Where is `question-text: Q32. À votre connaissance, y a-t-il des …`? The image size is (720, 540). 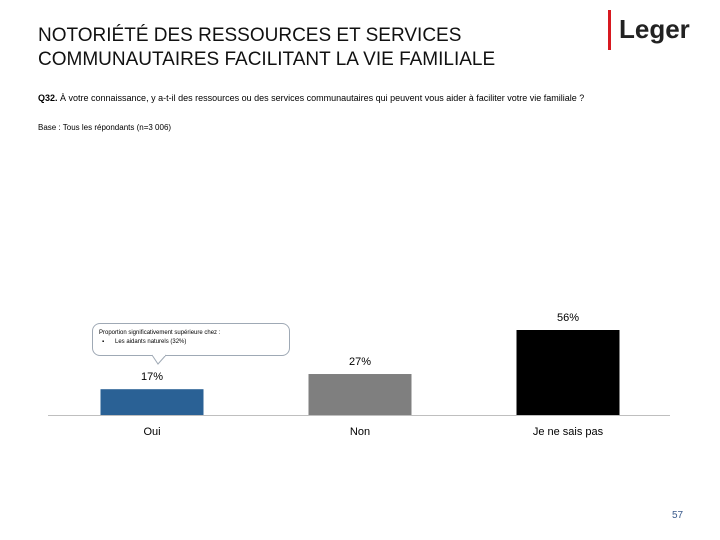 question-text: Q32. À votre connaissance, y a-t-il des … is located at coordinates (328, 98).